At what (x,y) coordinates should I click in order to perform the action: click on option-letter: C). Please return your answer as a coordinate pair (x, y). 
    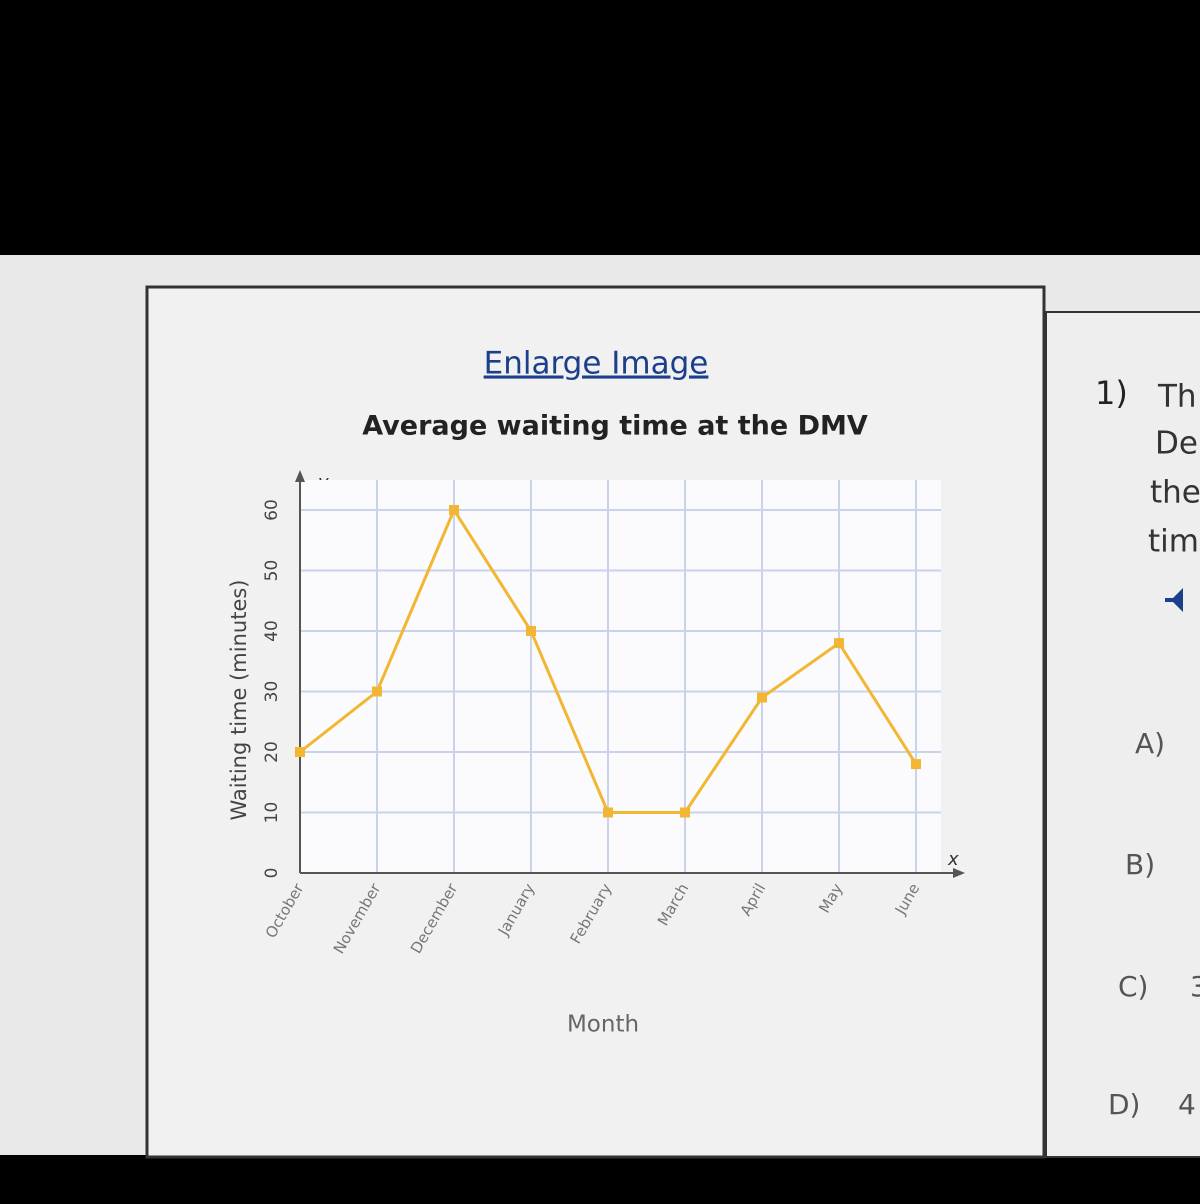
    Looking at the image, I should click on (1133, 986).